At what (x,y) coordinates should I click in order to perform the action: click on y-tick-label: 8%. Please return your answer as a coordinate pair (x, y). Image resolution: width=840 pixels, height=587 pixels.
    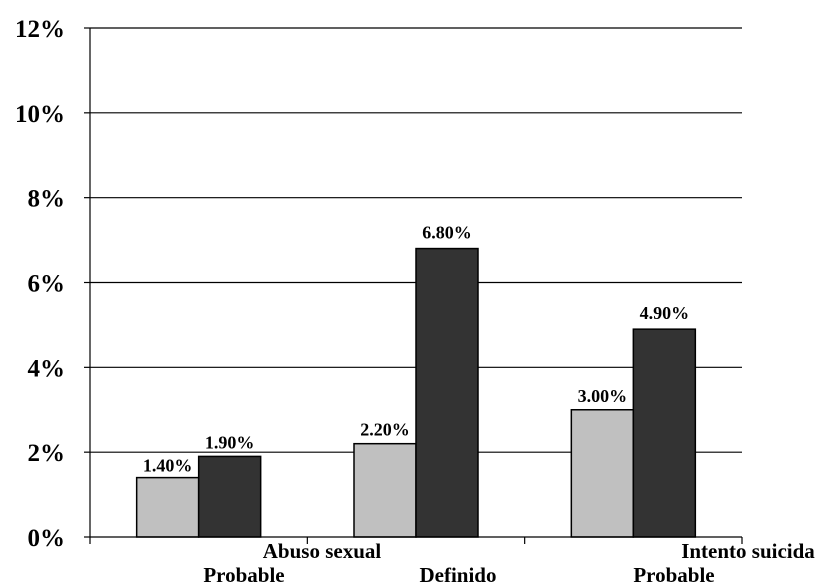
    Looking at the image, I should click on (47, 199).